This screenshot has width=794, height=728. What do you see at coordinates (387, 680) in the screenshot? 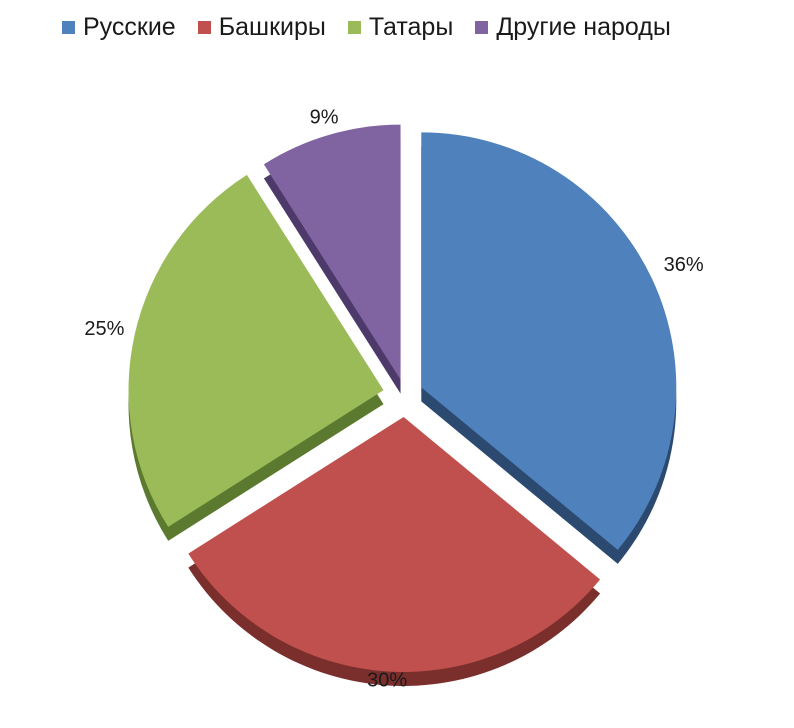
I see `data-label-bashkirs: 30%` at bounding box center [387, 680].